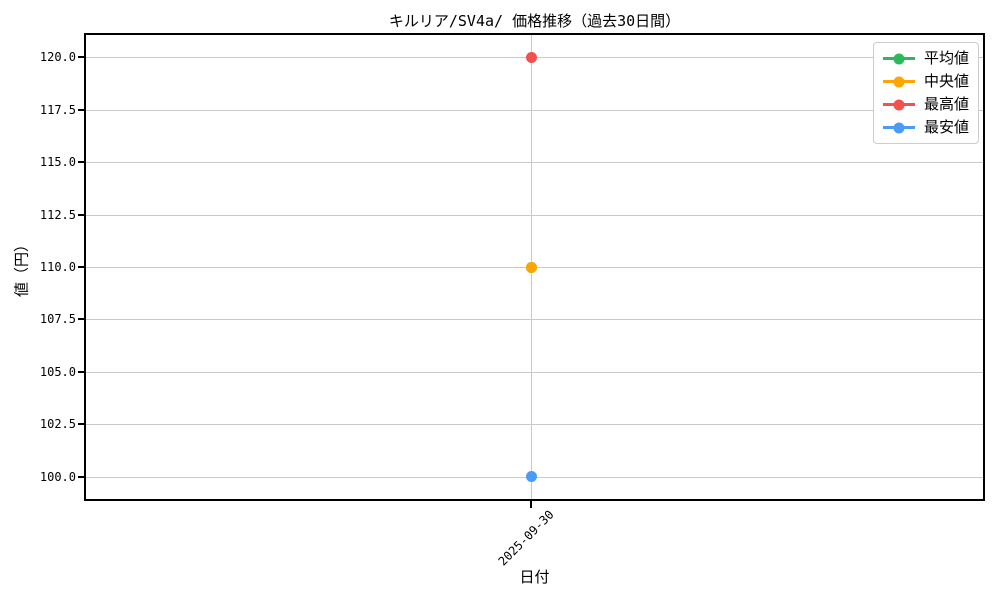 Image resolution: width=1000 pixels, height=600 pixels. What do you see at coordinates (57, 424) in the screenshot?
I see `y-tick-label: 102.5` at bounding box center [57, 424].